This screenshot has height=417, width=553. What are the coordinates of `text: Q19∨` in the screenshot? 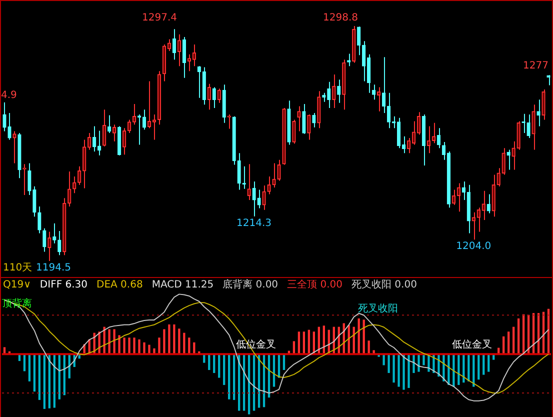 It's located at (17, 285).